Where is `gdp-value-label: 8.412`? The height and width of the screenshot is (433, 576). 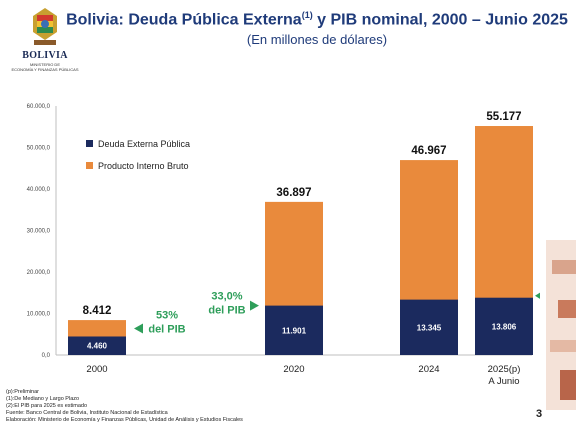
gdp-value-label: 8.412 is located at coordinates (97, 311).